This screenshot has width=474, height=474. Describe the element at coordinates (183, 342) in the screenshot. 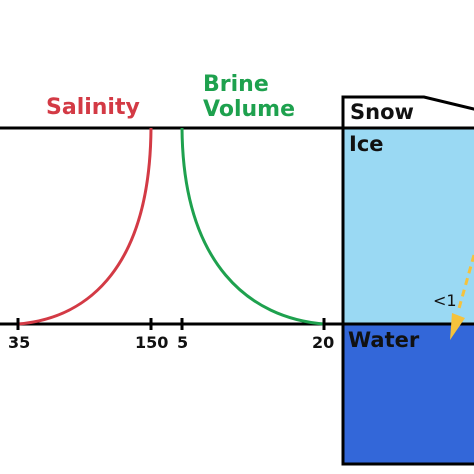

I see `tick-label-5: 5` at that location.